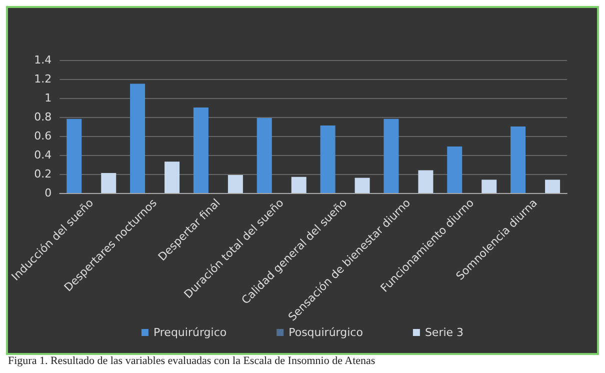 The height and width of the screenshot is (373, 605). Describe the element at coordinates (43, 136) in the screenshot. I see `y-tick-label: 0.6` at that location.